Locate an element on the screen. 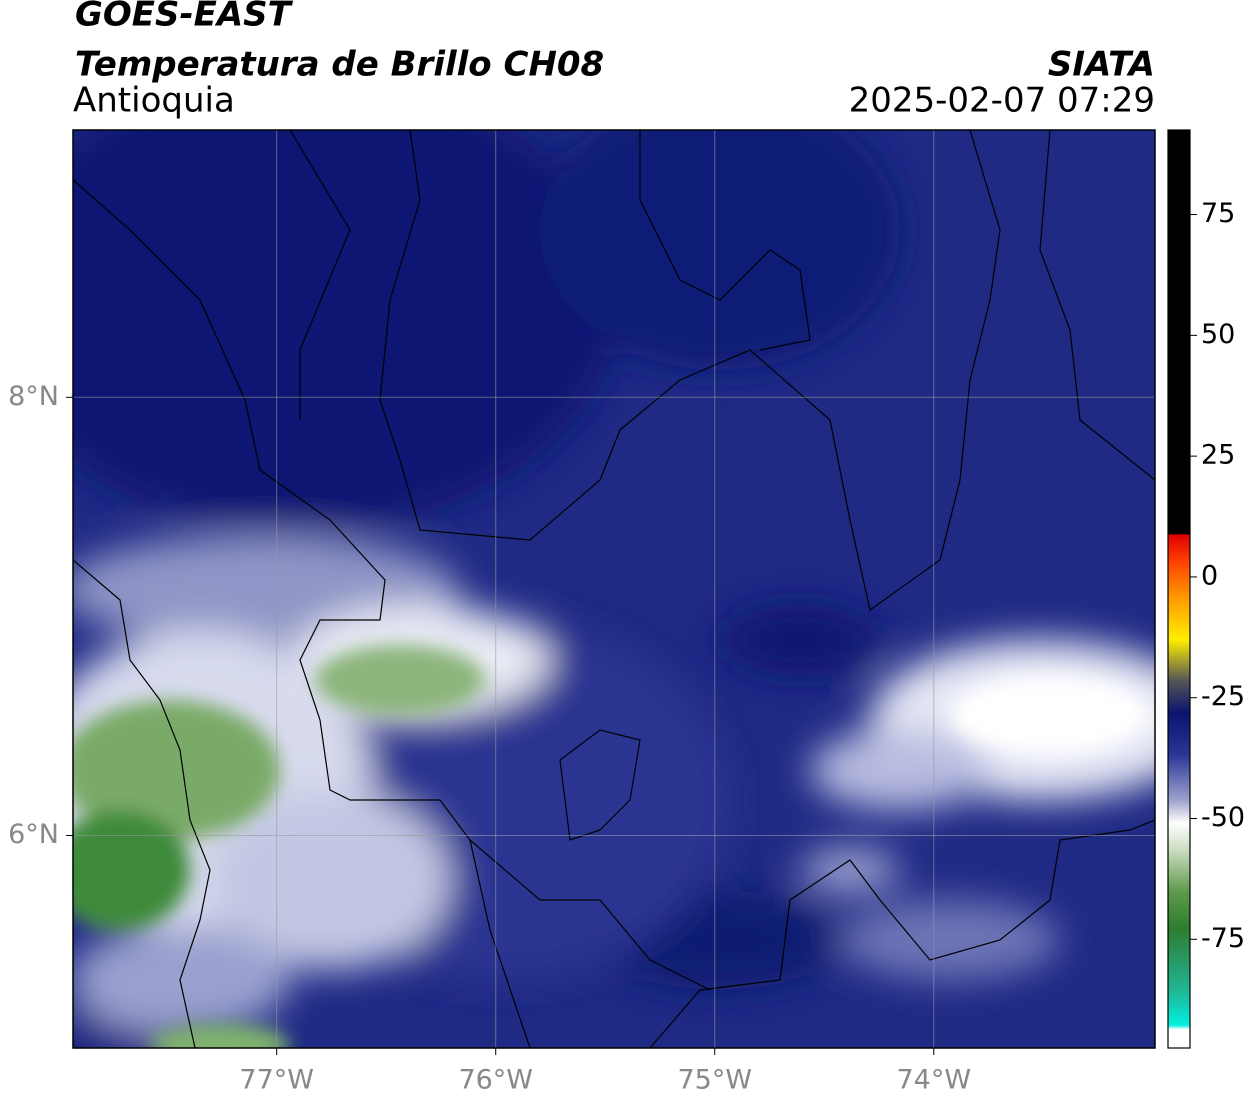 The height and width of the screenshot is (1103, 1252). timestamp: 2025-02-07 07:29 is located at coordinates (1002, 101).